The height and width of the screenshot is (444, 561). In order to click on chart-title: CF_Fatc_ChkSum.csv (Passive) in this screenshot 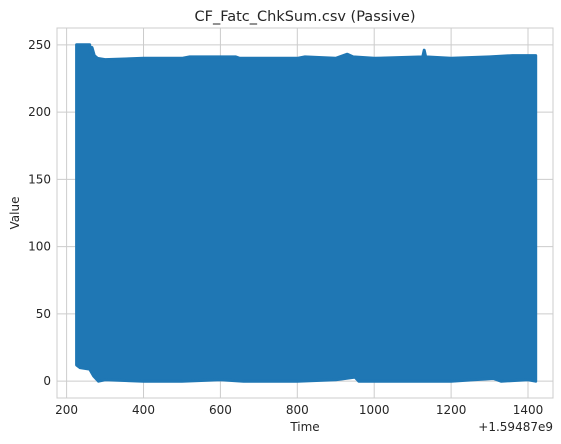, I will do `click(304, 17)`.